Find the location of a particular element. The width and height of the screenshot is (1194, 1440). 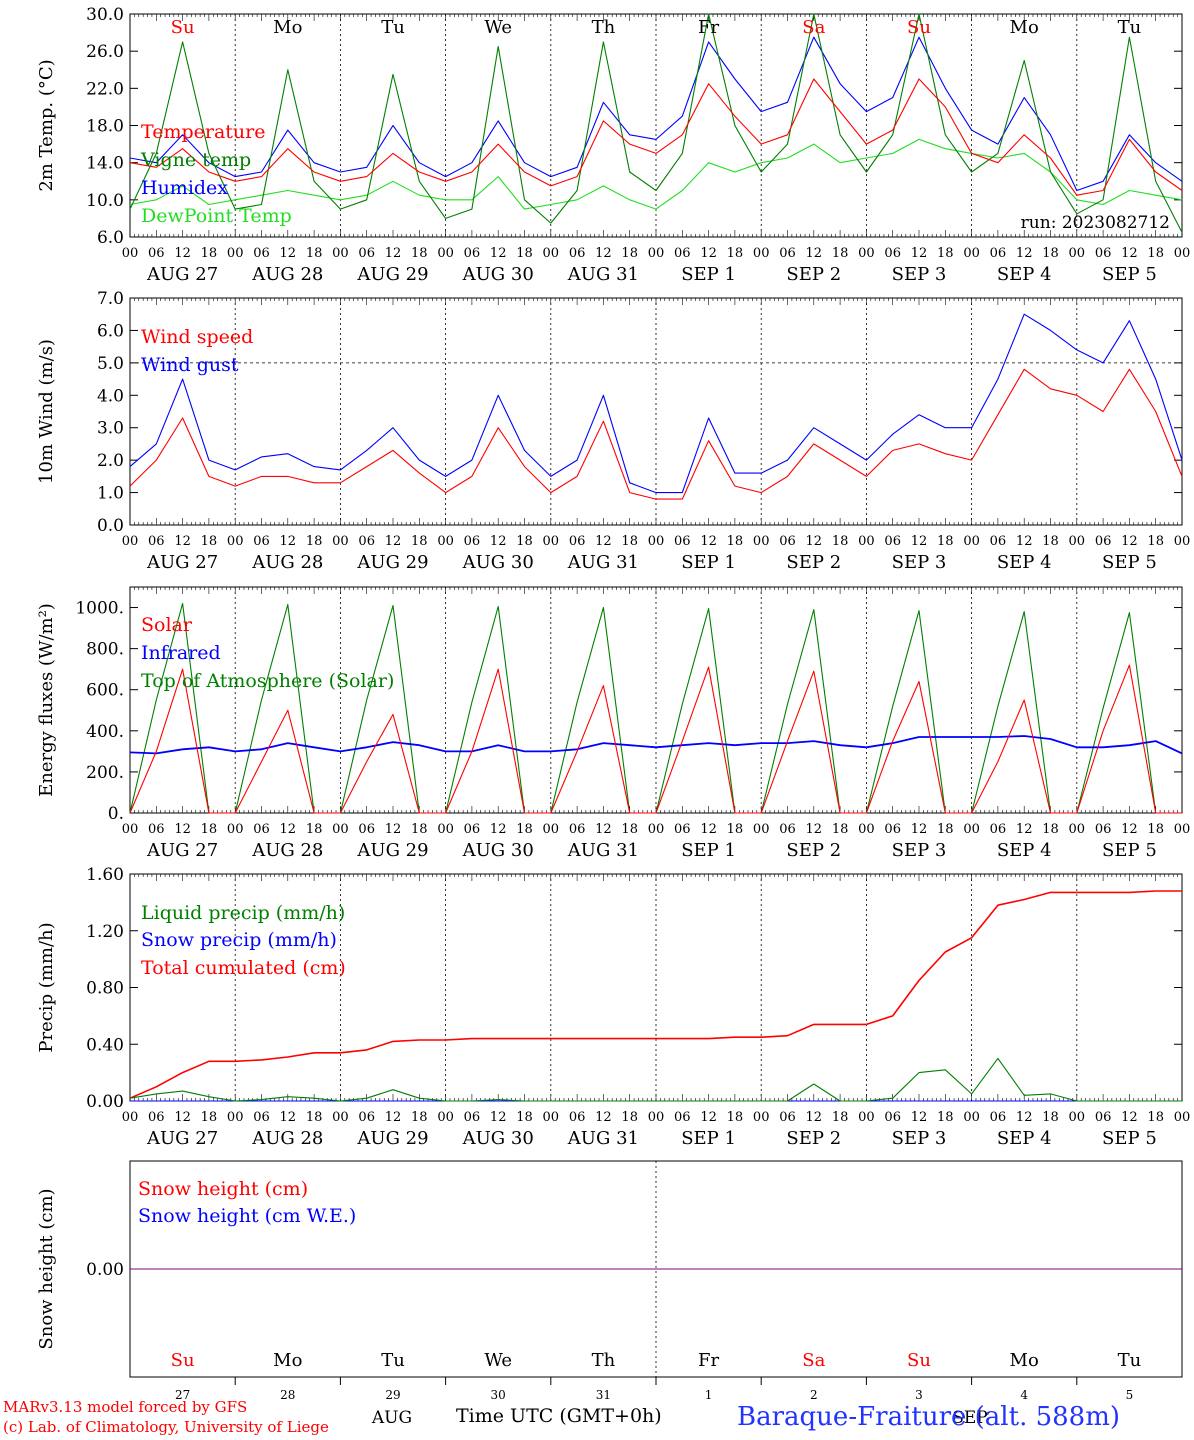

y-tick-label: 18.0 is located at coordinates (105, 127).